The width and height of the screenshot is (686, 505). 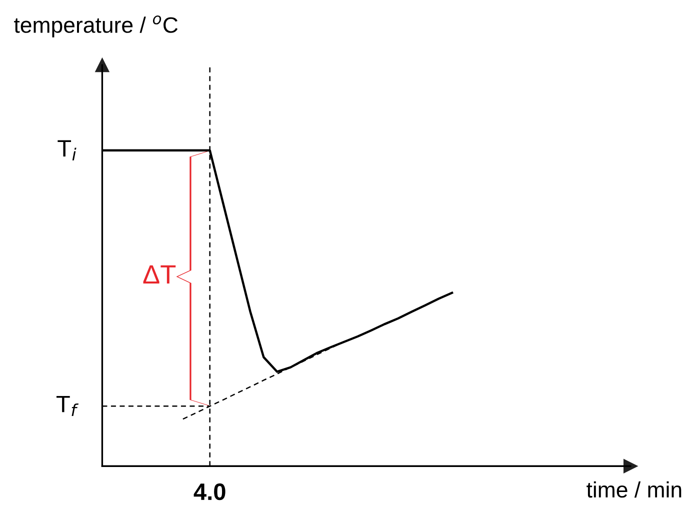 What do you see at coordinates (67, 406) in the screenshot?
I see `text: T$_{f}$` at bounding box center [67, 406].